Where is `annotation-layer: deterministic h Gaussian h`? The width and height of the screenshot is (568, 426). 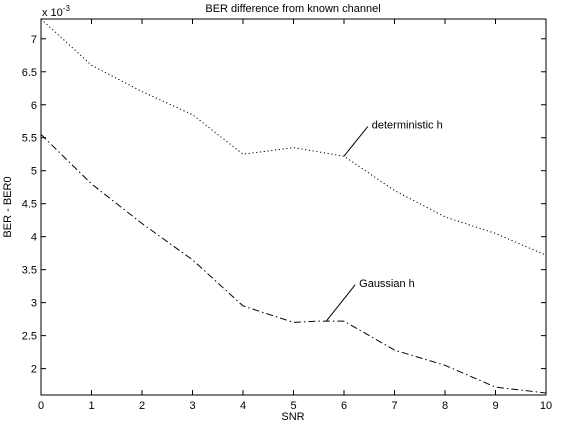 annotation-layer: deterministic h Gaussian h is located at coordinates (384, 221).